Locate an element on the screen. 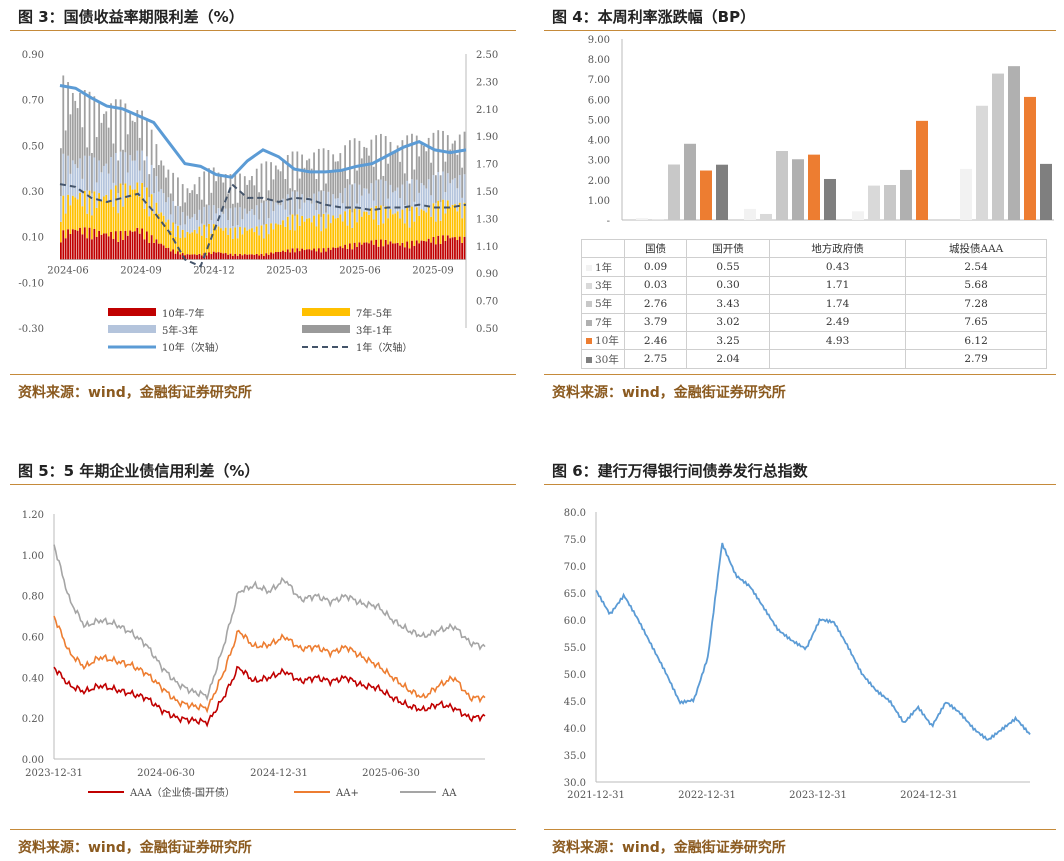 The image size is (1064, 861). fig5-y-tick: 0.60 is located at coordinates (33, 638).